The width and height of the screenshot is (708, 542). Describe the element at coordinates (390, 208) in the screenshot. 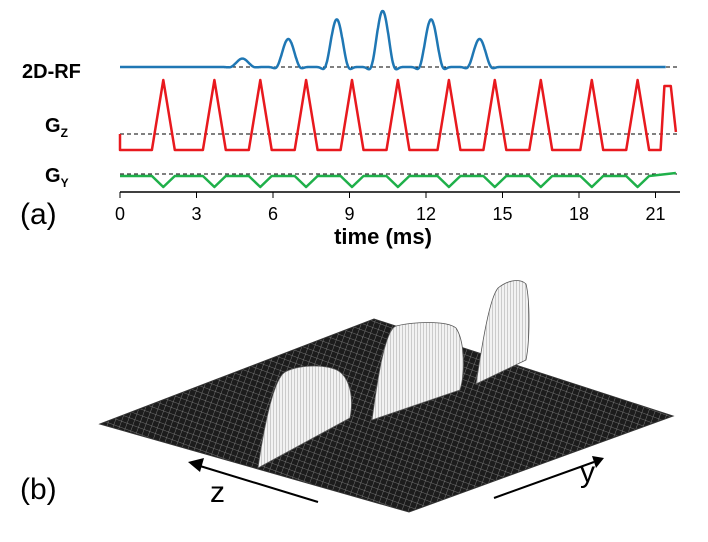

I see `time-axis-ticks: 0 3 6 9 12 15 18 21` at that location.